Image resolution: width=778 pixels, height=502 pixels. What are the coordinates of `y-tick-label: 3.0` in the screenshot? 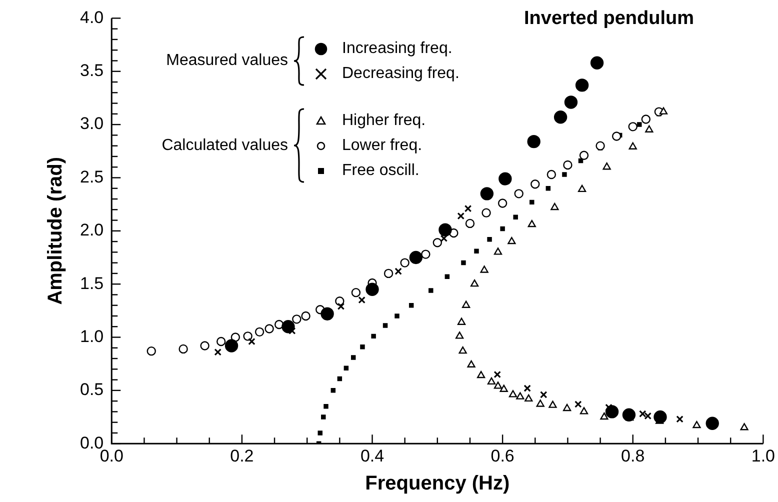 It's located at (92, 124).